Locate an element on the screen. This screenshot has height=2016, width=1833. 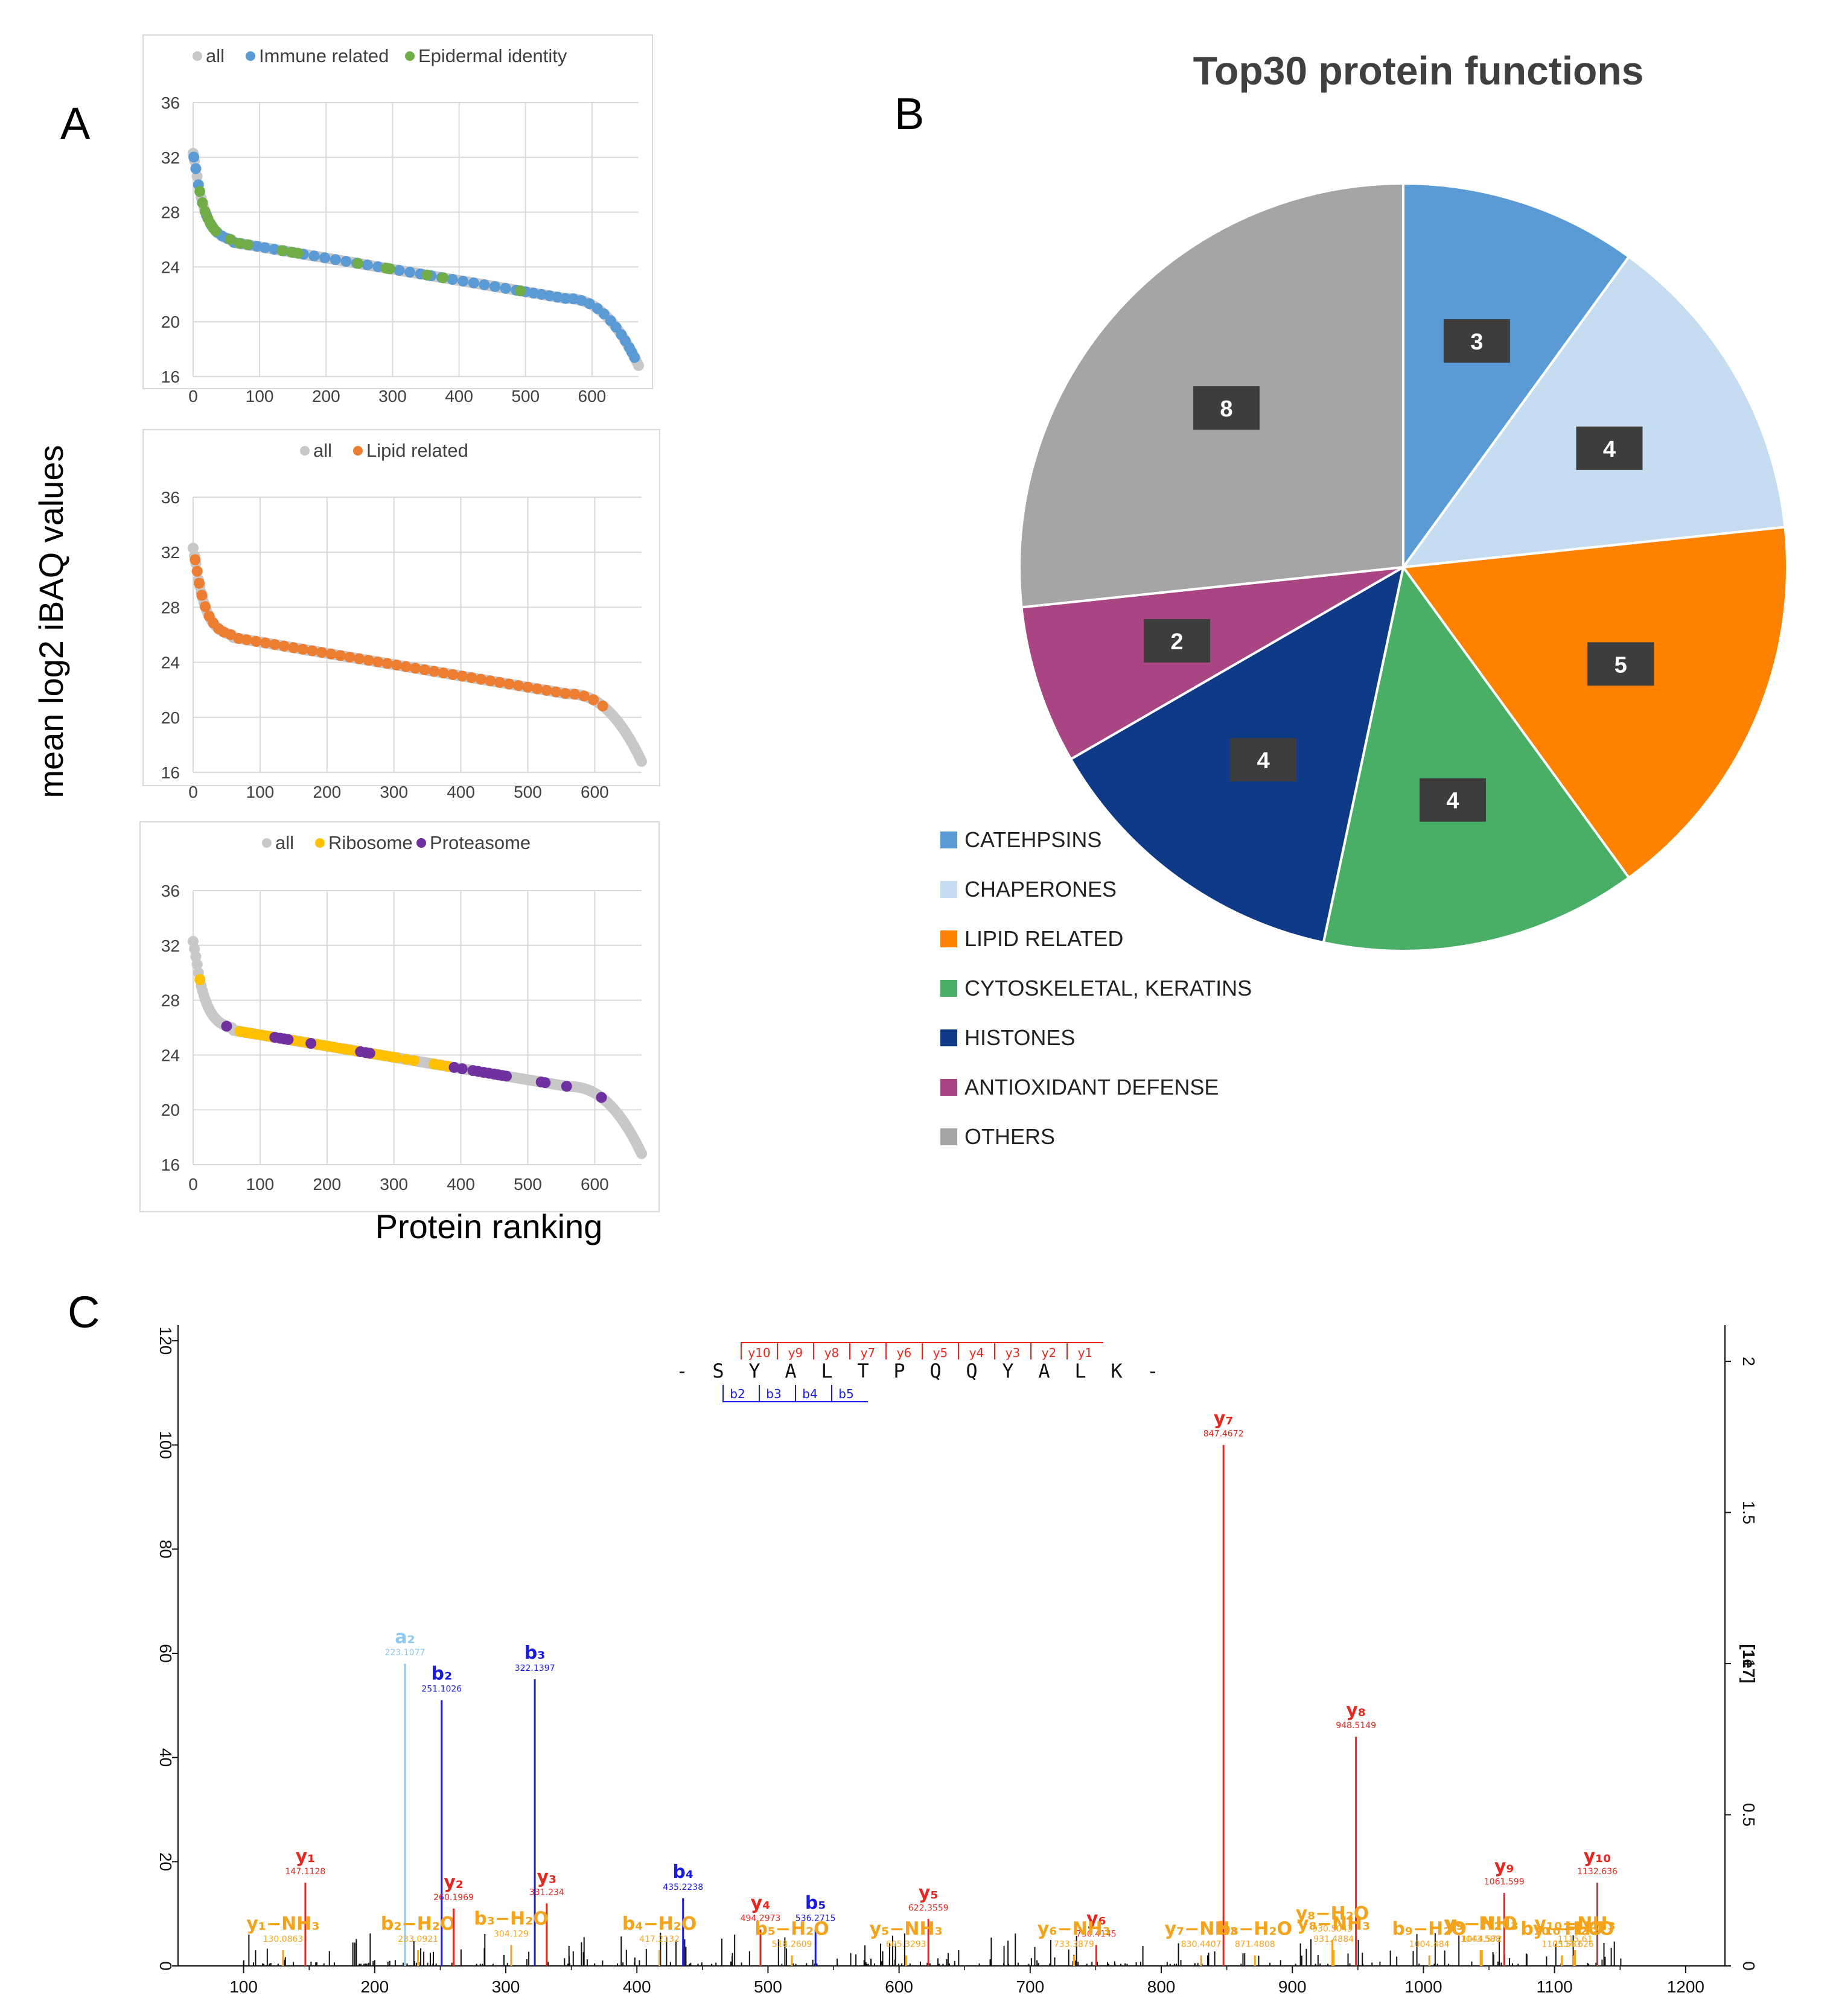
pie-legend-label: HISTONES is located at coordinates (1020, 1037).